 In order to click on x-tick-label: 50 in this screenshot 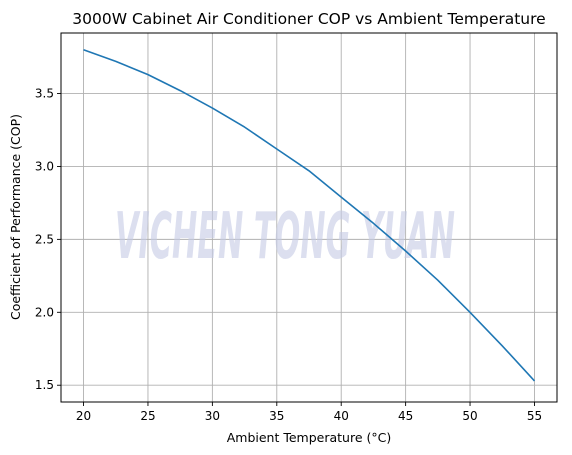, I will do `click(469, 416)`.